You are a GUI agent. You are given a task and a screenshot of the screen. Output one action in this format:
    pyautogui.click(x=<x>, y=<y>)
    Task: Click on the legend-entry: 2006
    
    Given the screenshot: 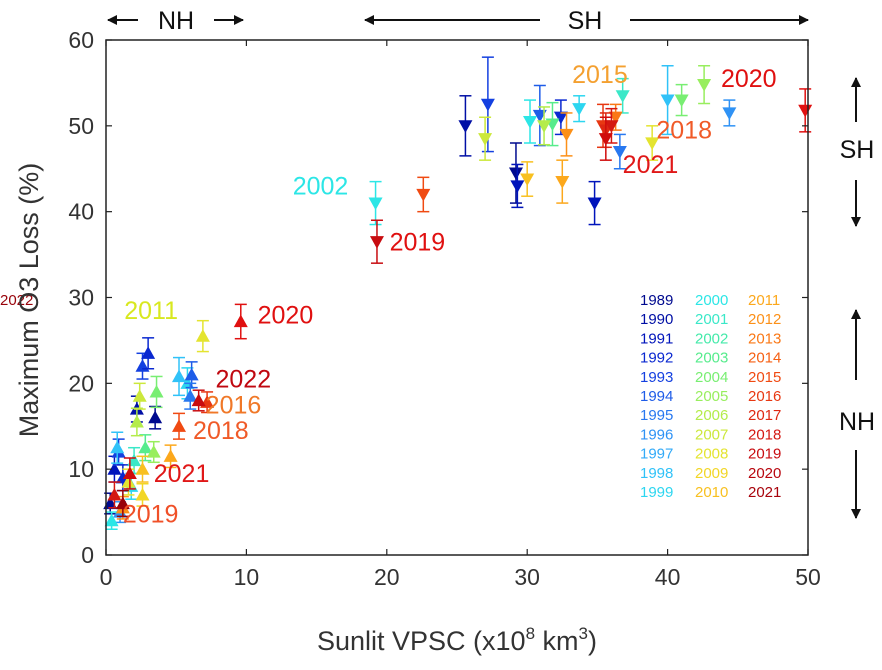 What is the action you would take?
    pyautogui.click(x=711, y=415)
    